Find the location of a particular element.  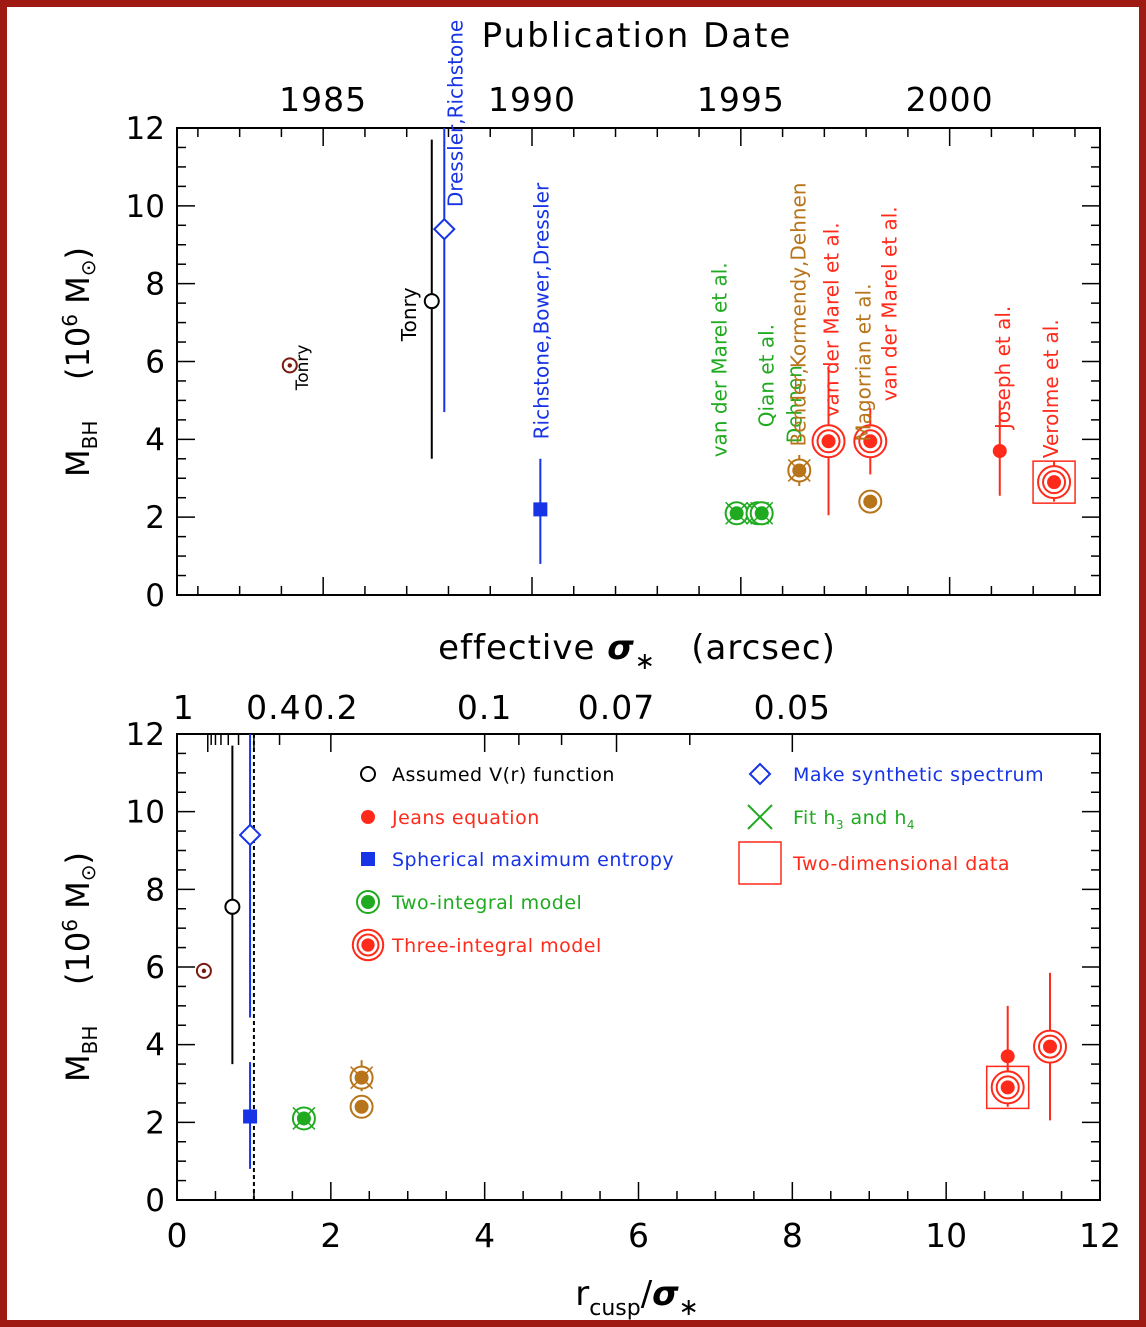

bottom-xlabel-sub: cusp is located at coordinates (614, 1308).